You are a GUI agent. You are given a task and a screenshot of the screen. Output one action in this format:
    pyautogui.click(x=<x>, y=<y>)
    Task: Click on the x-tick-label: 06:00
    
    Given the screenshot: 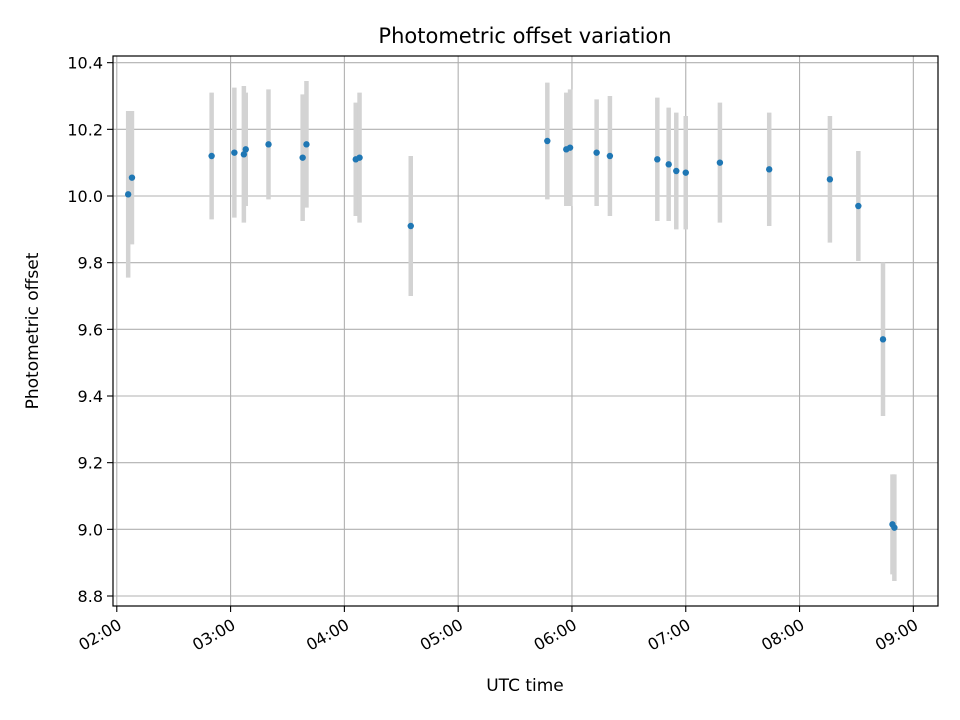 What is the action you would take?
    pyautogui.click(x=555, y=635)
    